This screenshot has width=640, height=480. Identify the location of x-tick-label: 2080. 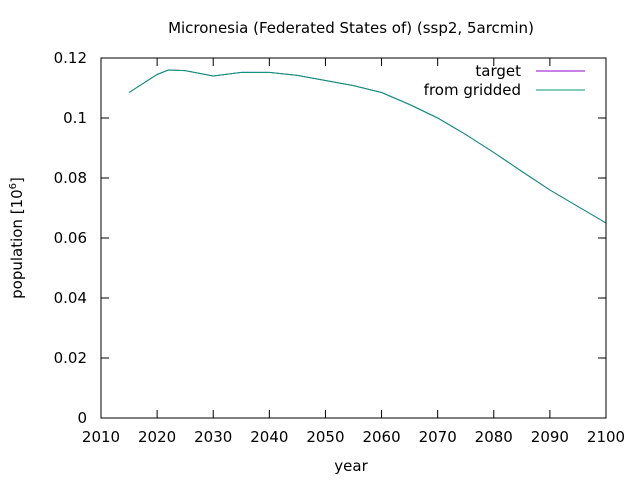
(494, 437).